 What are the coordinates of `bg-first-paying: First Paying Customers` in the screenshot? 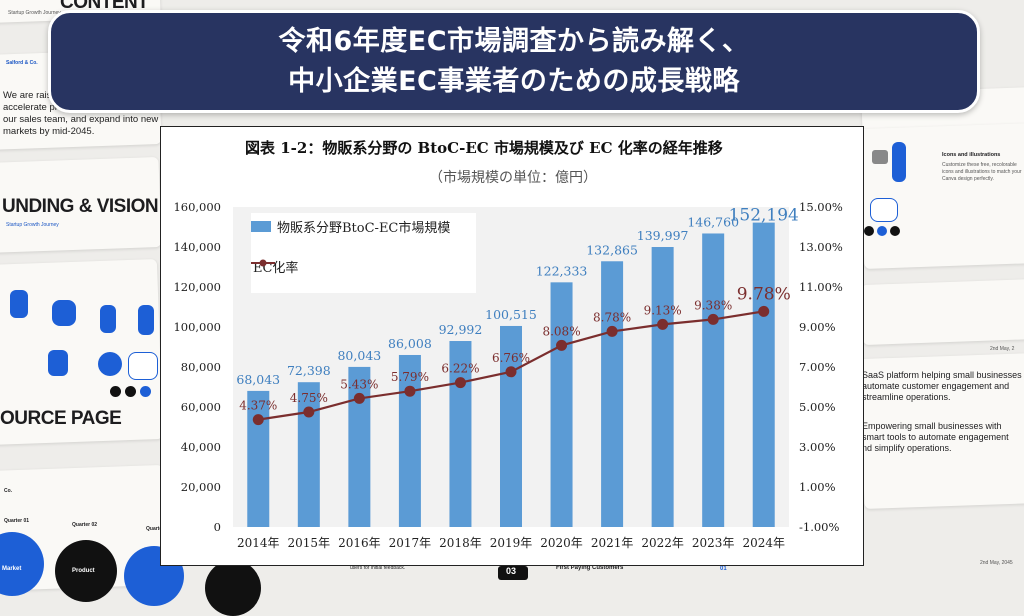 It's located at (590, 568).